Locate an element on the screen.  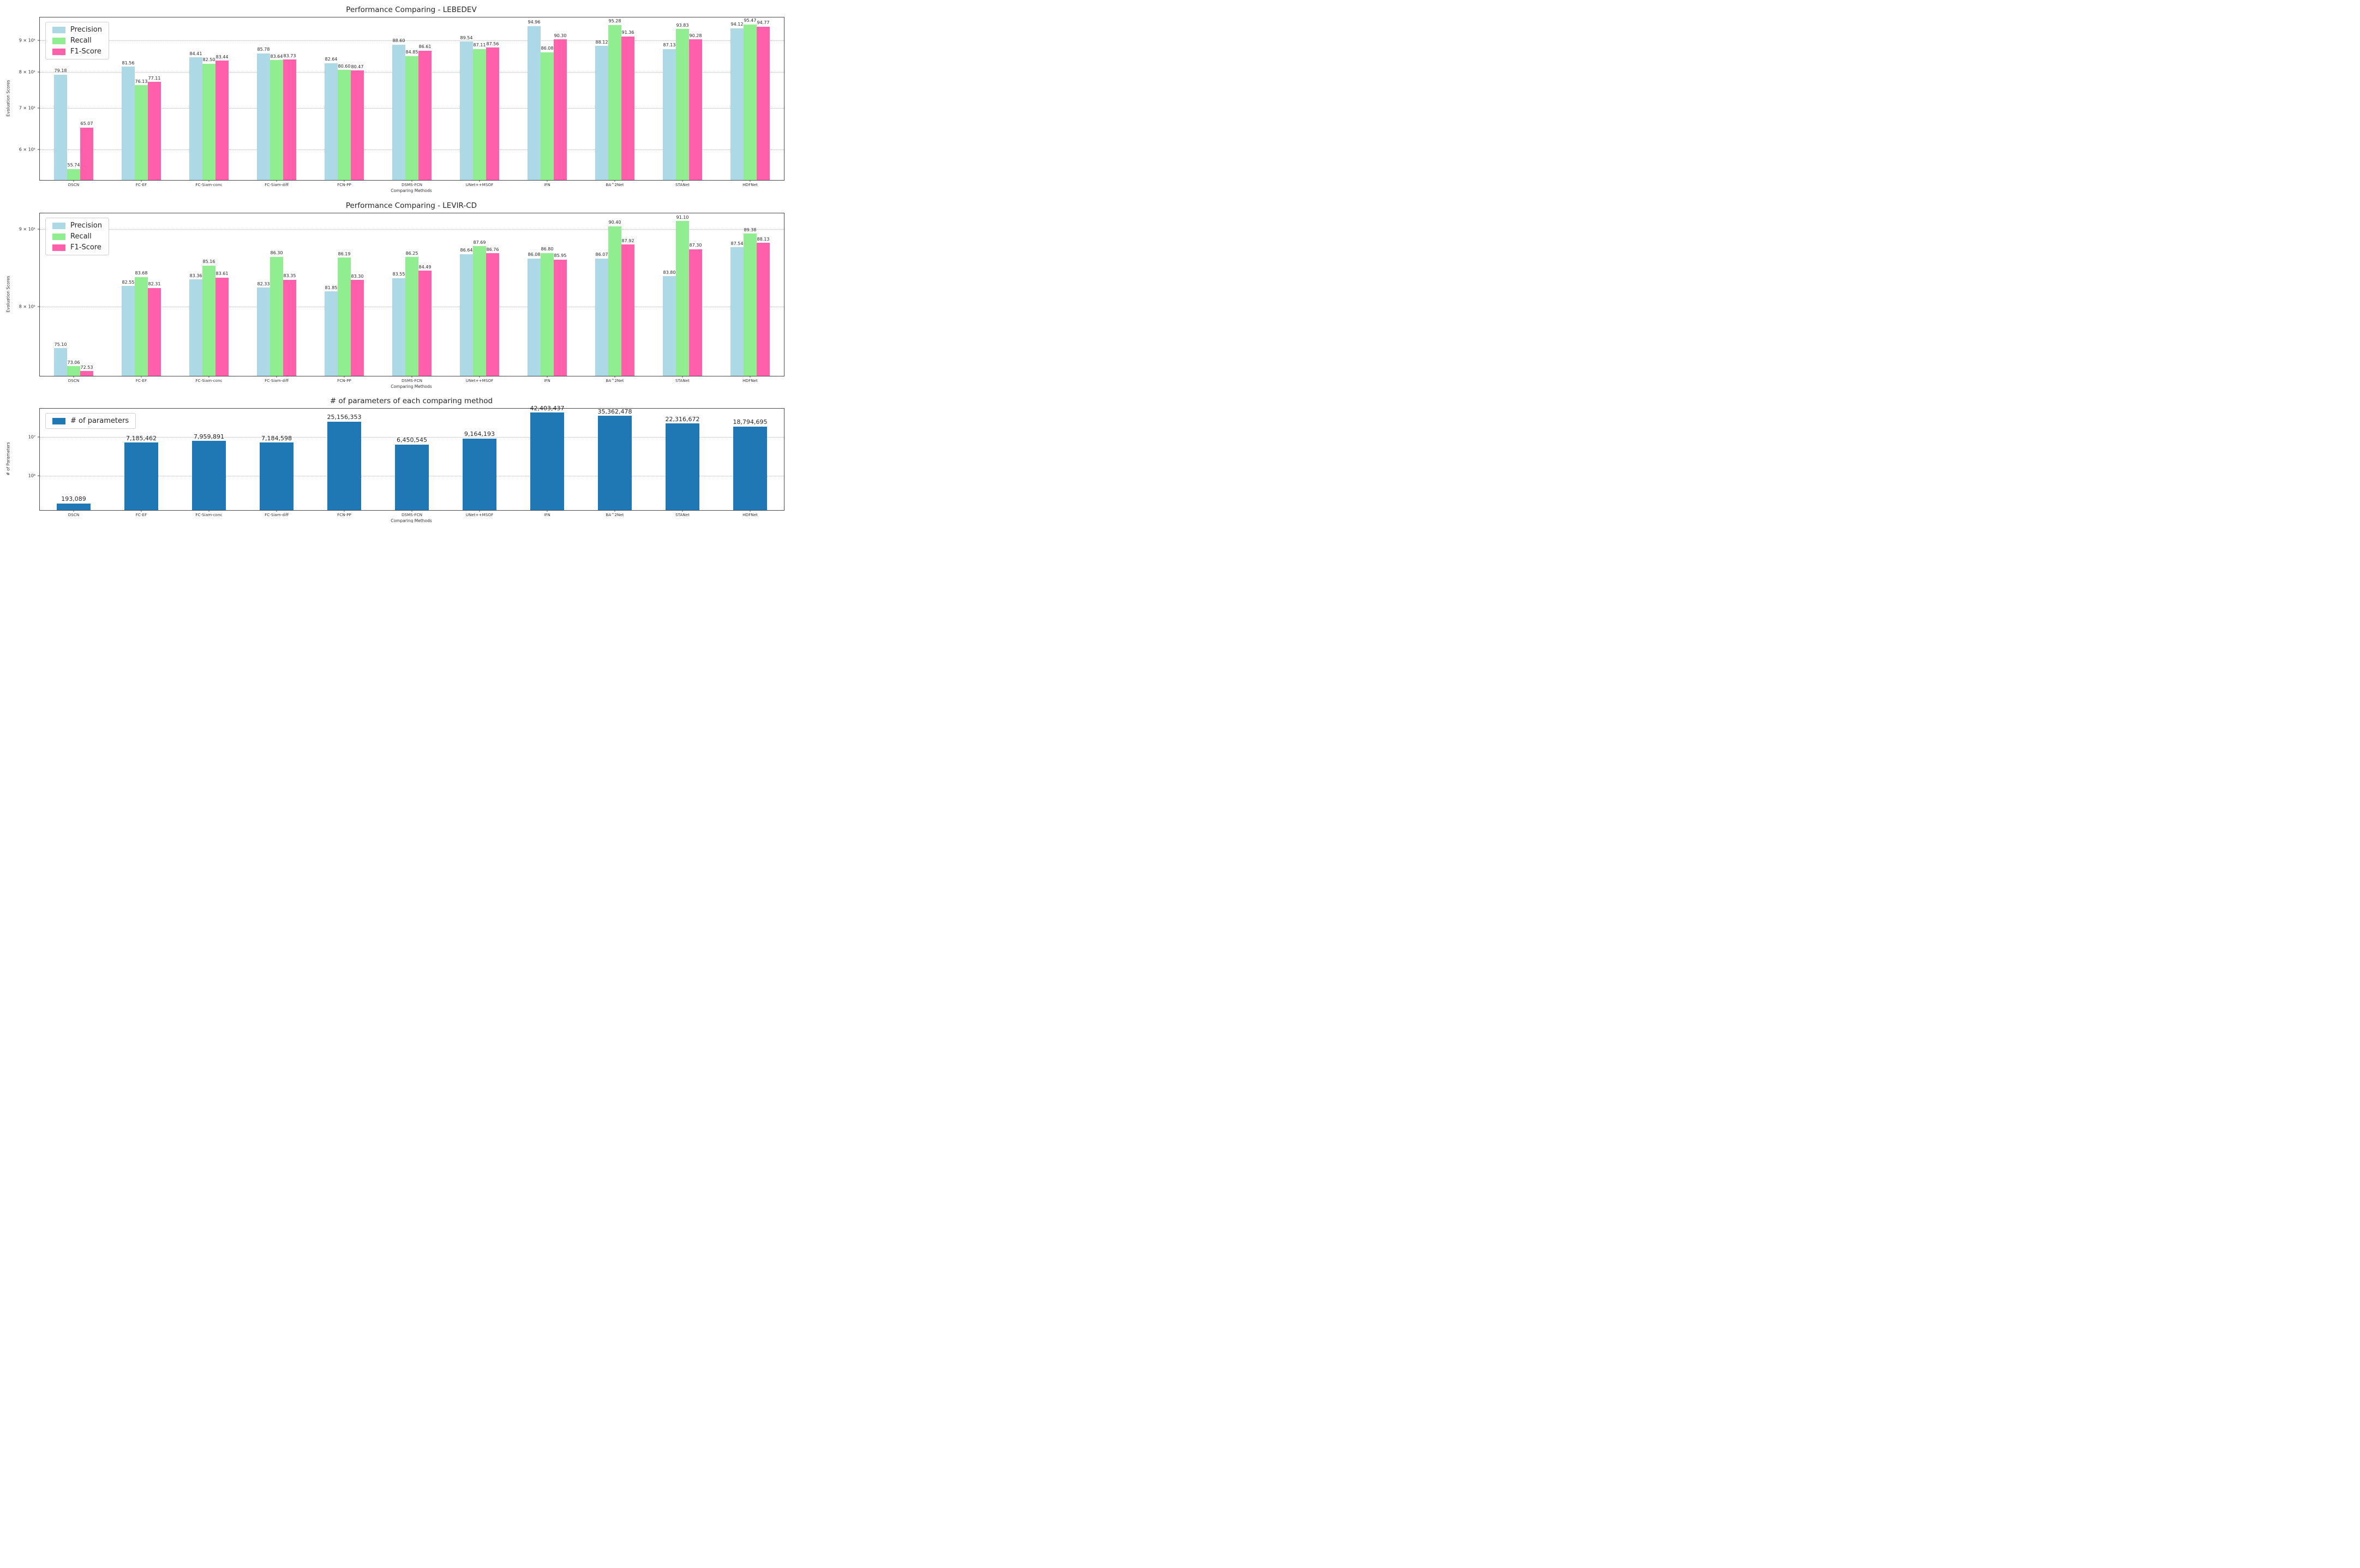
bar-recall-fc-siam-diff is located at coordinates (276, 120).